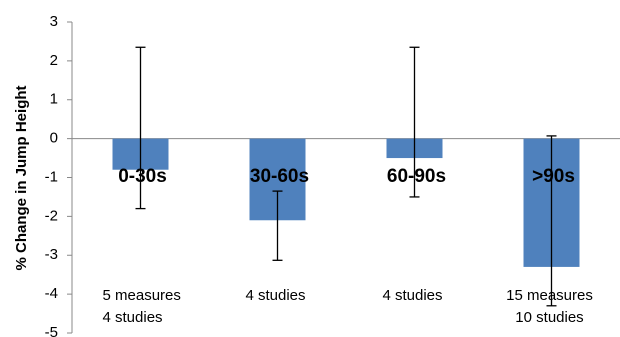 Image resolution: width=620 pixels, height=337 pixels. What do you see at coordinates (51, 215) in the screenshot?
I see `y-tick-label: -2` at bounding box center [51, 215].